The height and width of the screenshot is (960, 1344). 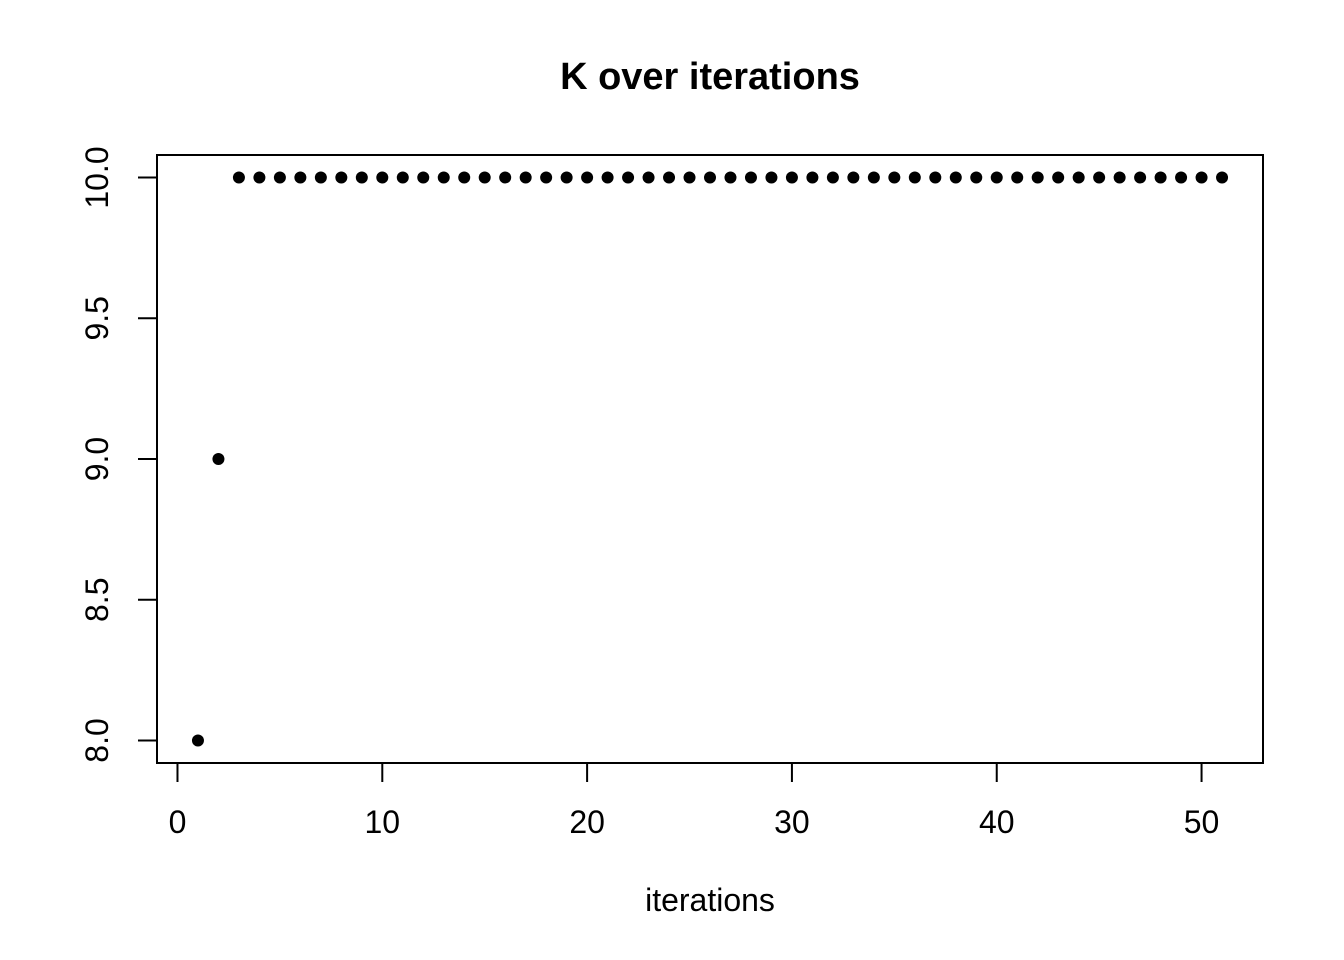 What do you see at coordinates (587, 822) in the screenshot?
I see `x-tick-label: 20` at bounding box center [587, 822].